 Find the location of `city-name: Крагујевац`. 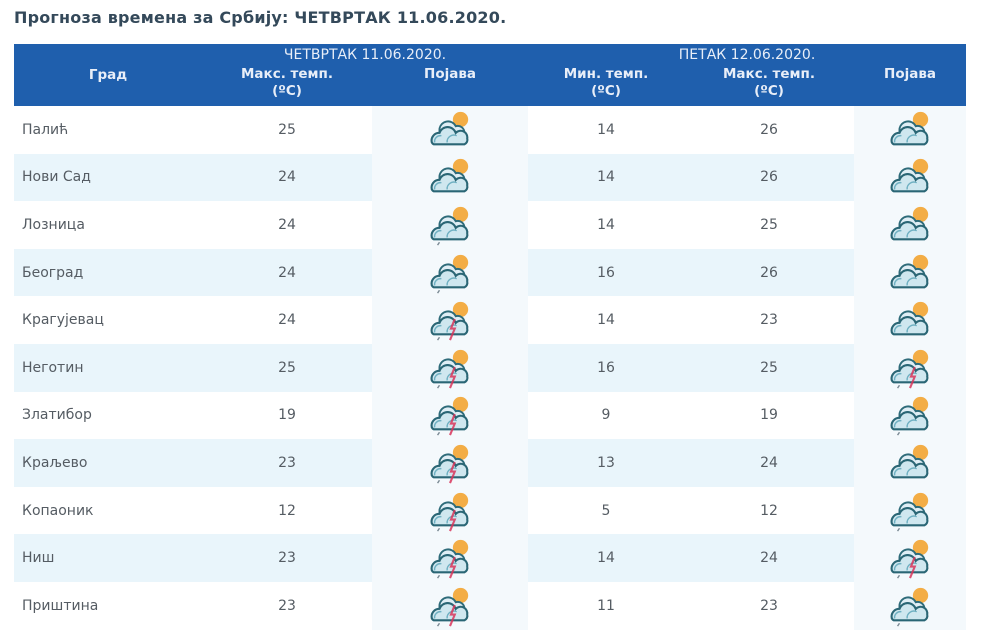

city-name: Крагујевац is located at coordinates (108, 320).